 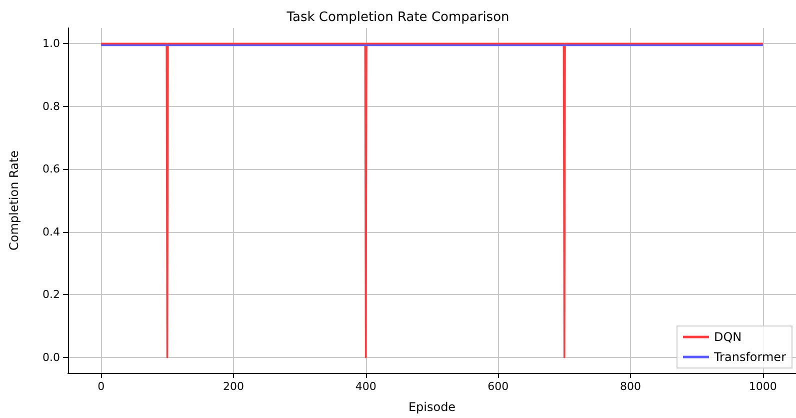 I want to click on x-tick-label: 800, so click(x=631, y=386).